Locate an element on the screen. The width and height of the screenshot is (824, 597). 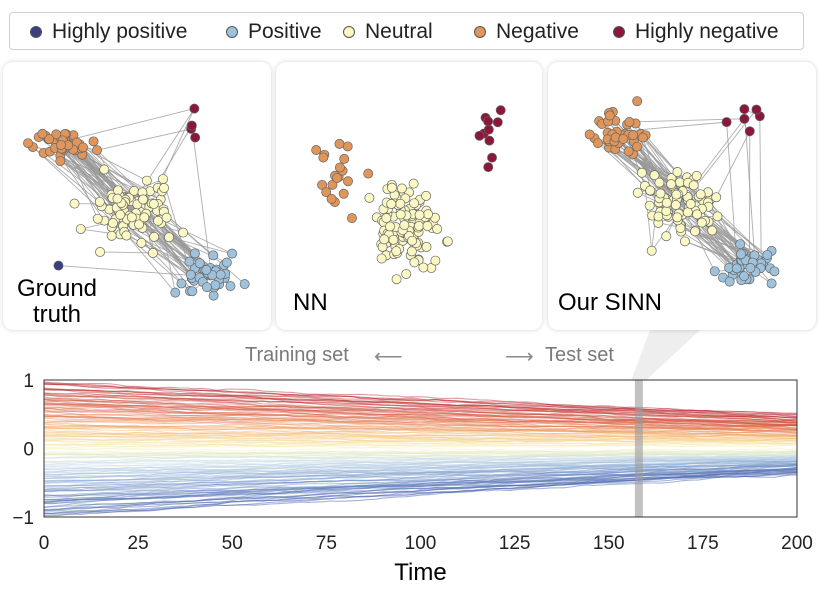
highly-positive-dot-icon is located at coordinates (36, 32).